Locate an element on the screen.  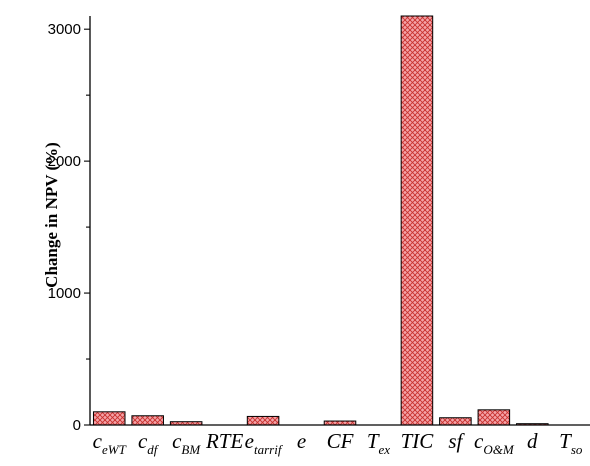
x-tick-label: ceWT is located at coordinates (110, 443).